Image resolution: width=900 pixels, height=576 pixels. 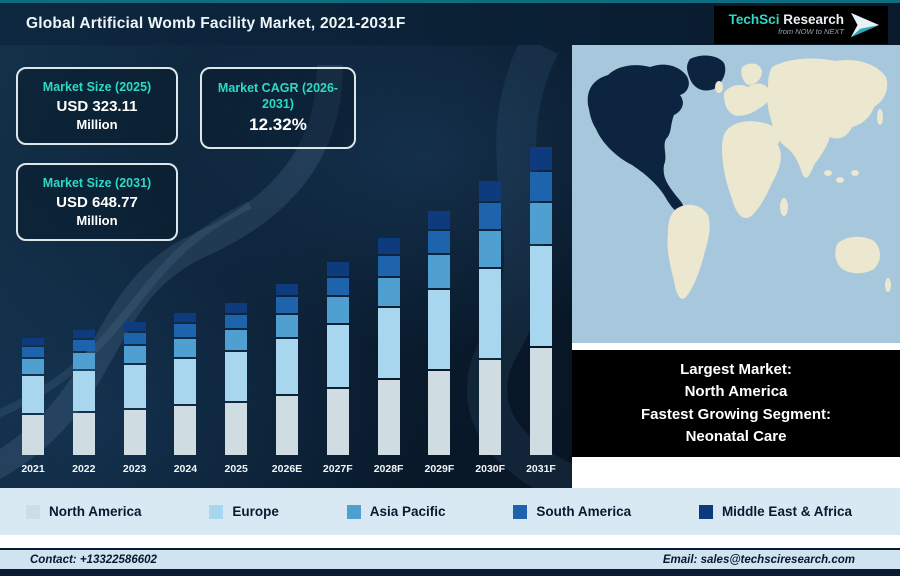 What do you see at coordinates (751, 170) in the screenshot?
I see `continent-africa` at bounding box center [751, 170].